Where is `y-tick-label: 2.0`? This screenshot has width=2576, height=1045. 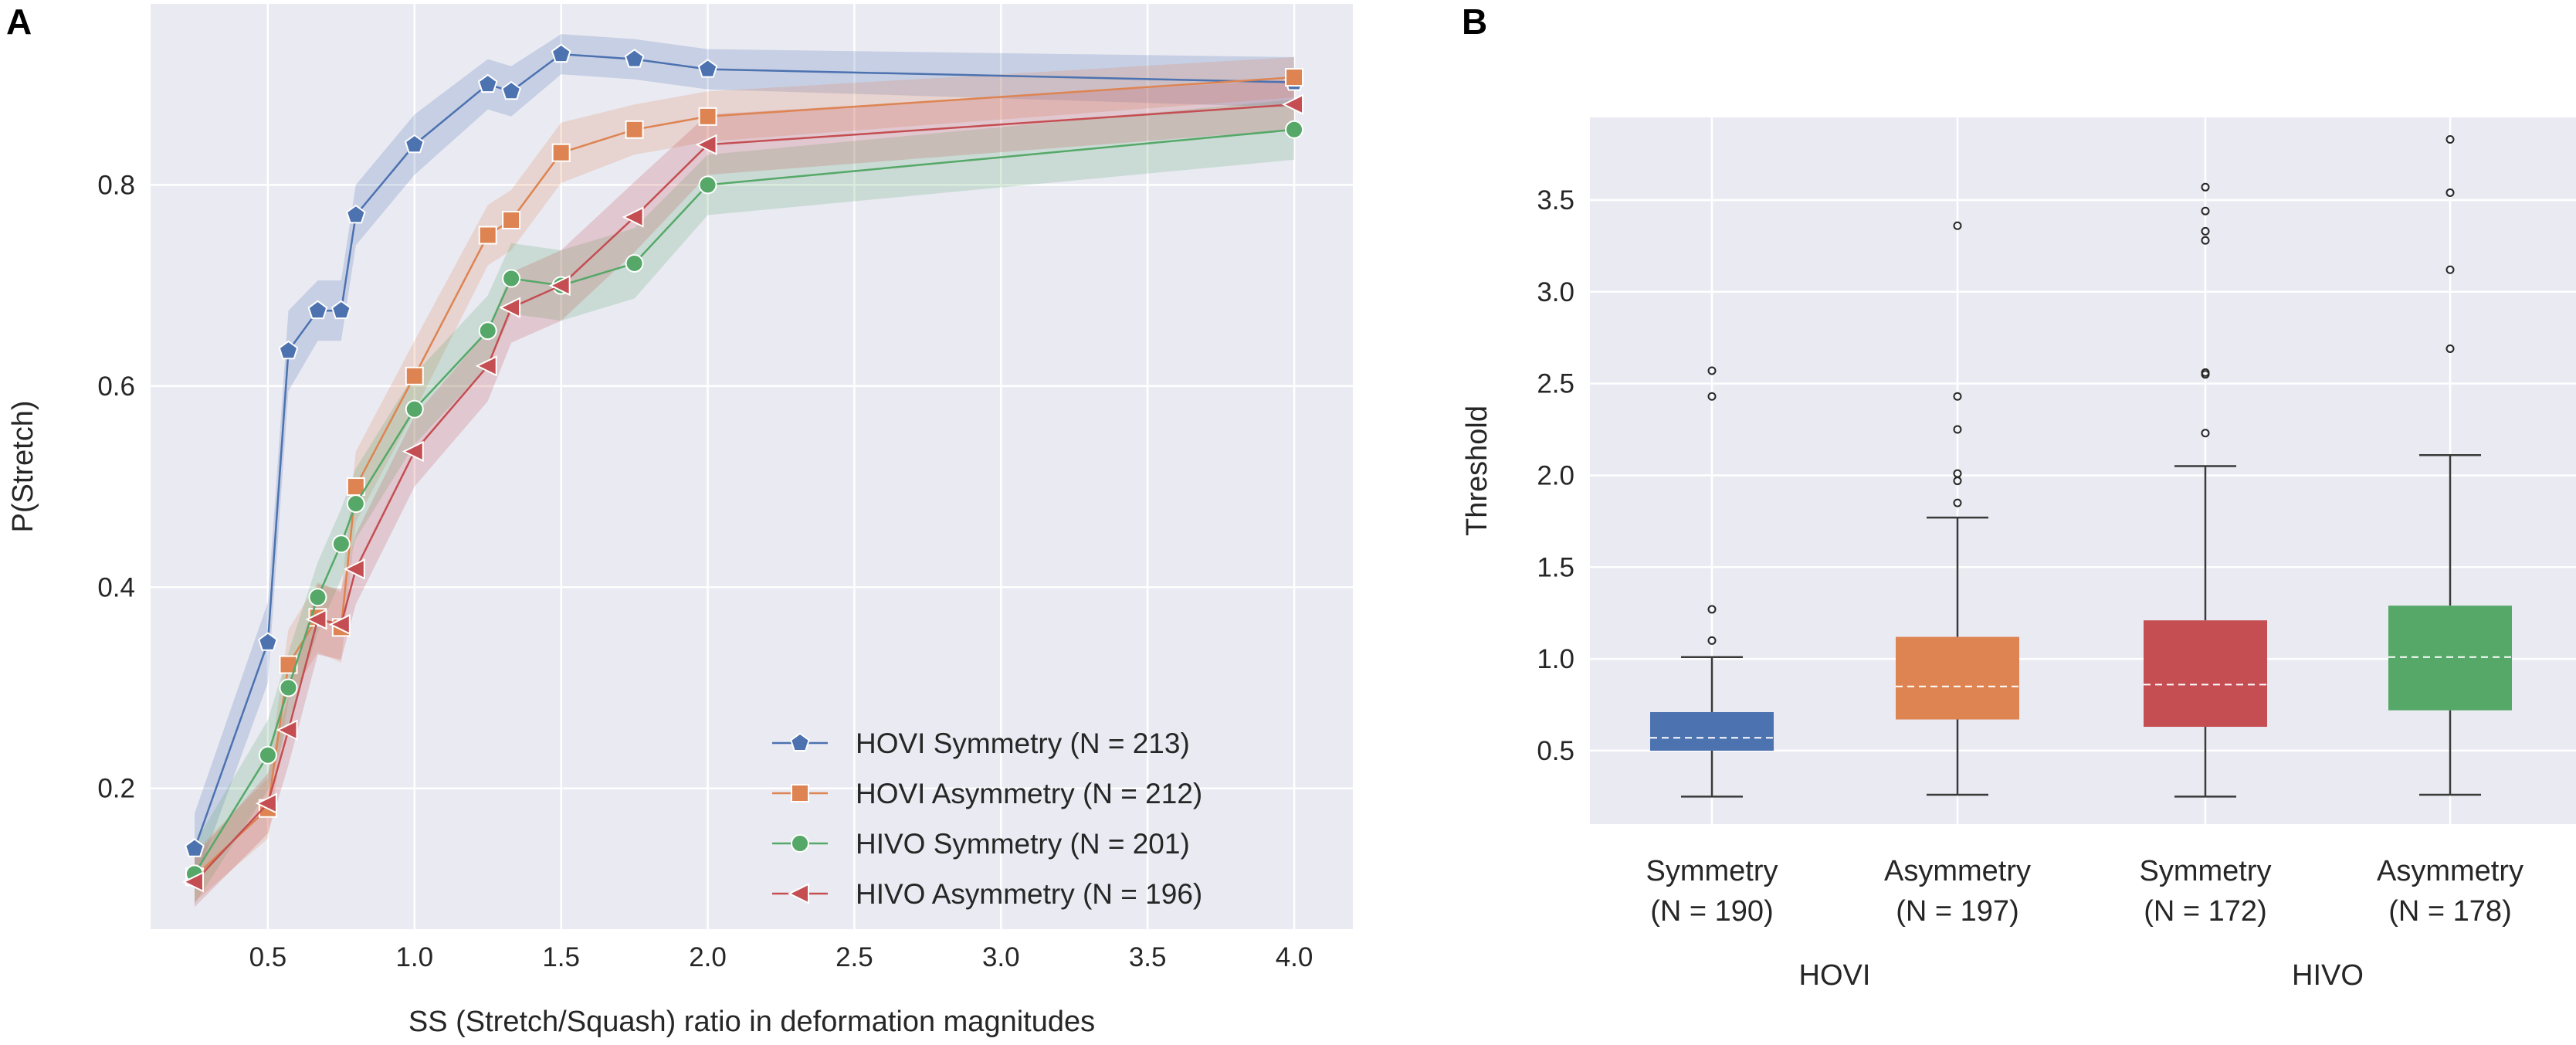
y-tick-label: 2.0 is located at coordinates (1555, 475).